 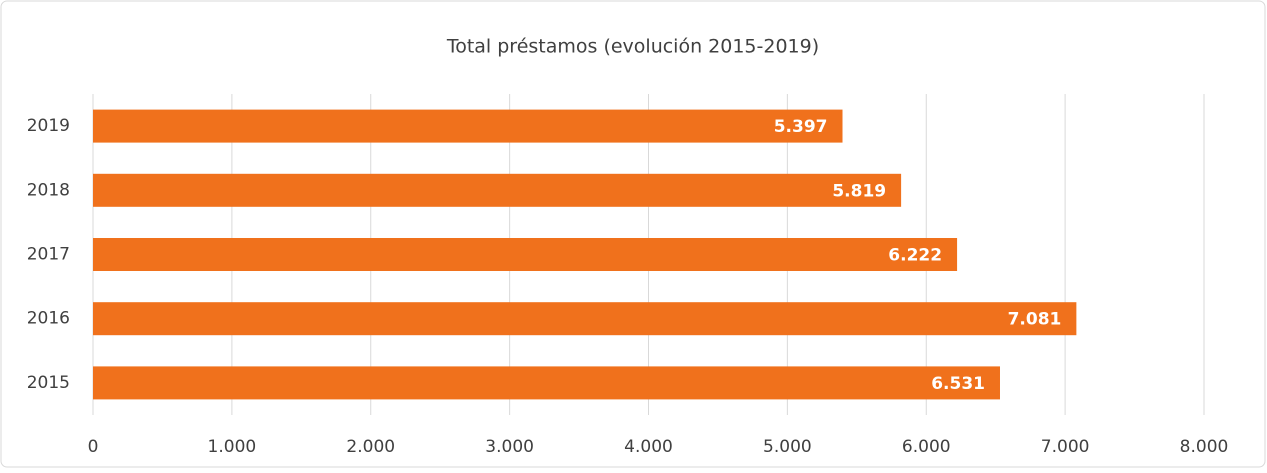 I want to click on y-tick-label: 2017, so click(x=48, y=255).